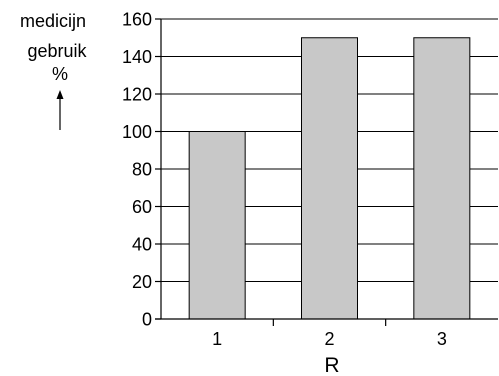  What do you see at coordinates (57, 51) in the screenshot?
I see `y-axis-label-line-2: gebruik` at bounding box center [57, 51].